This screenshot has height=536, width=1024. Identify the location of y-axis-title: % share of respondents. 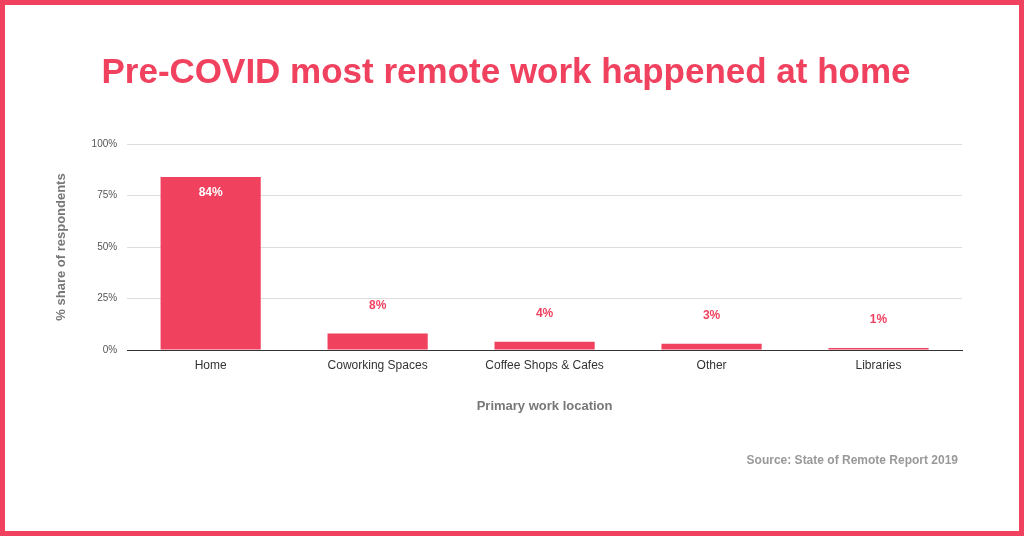
(61, 247).